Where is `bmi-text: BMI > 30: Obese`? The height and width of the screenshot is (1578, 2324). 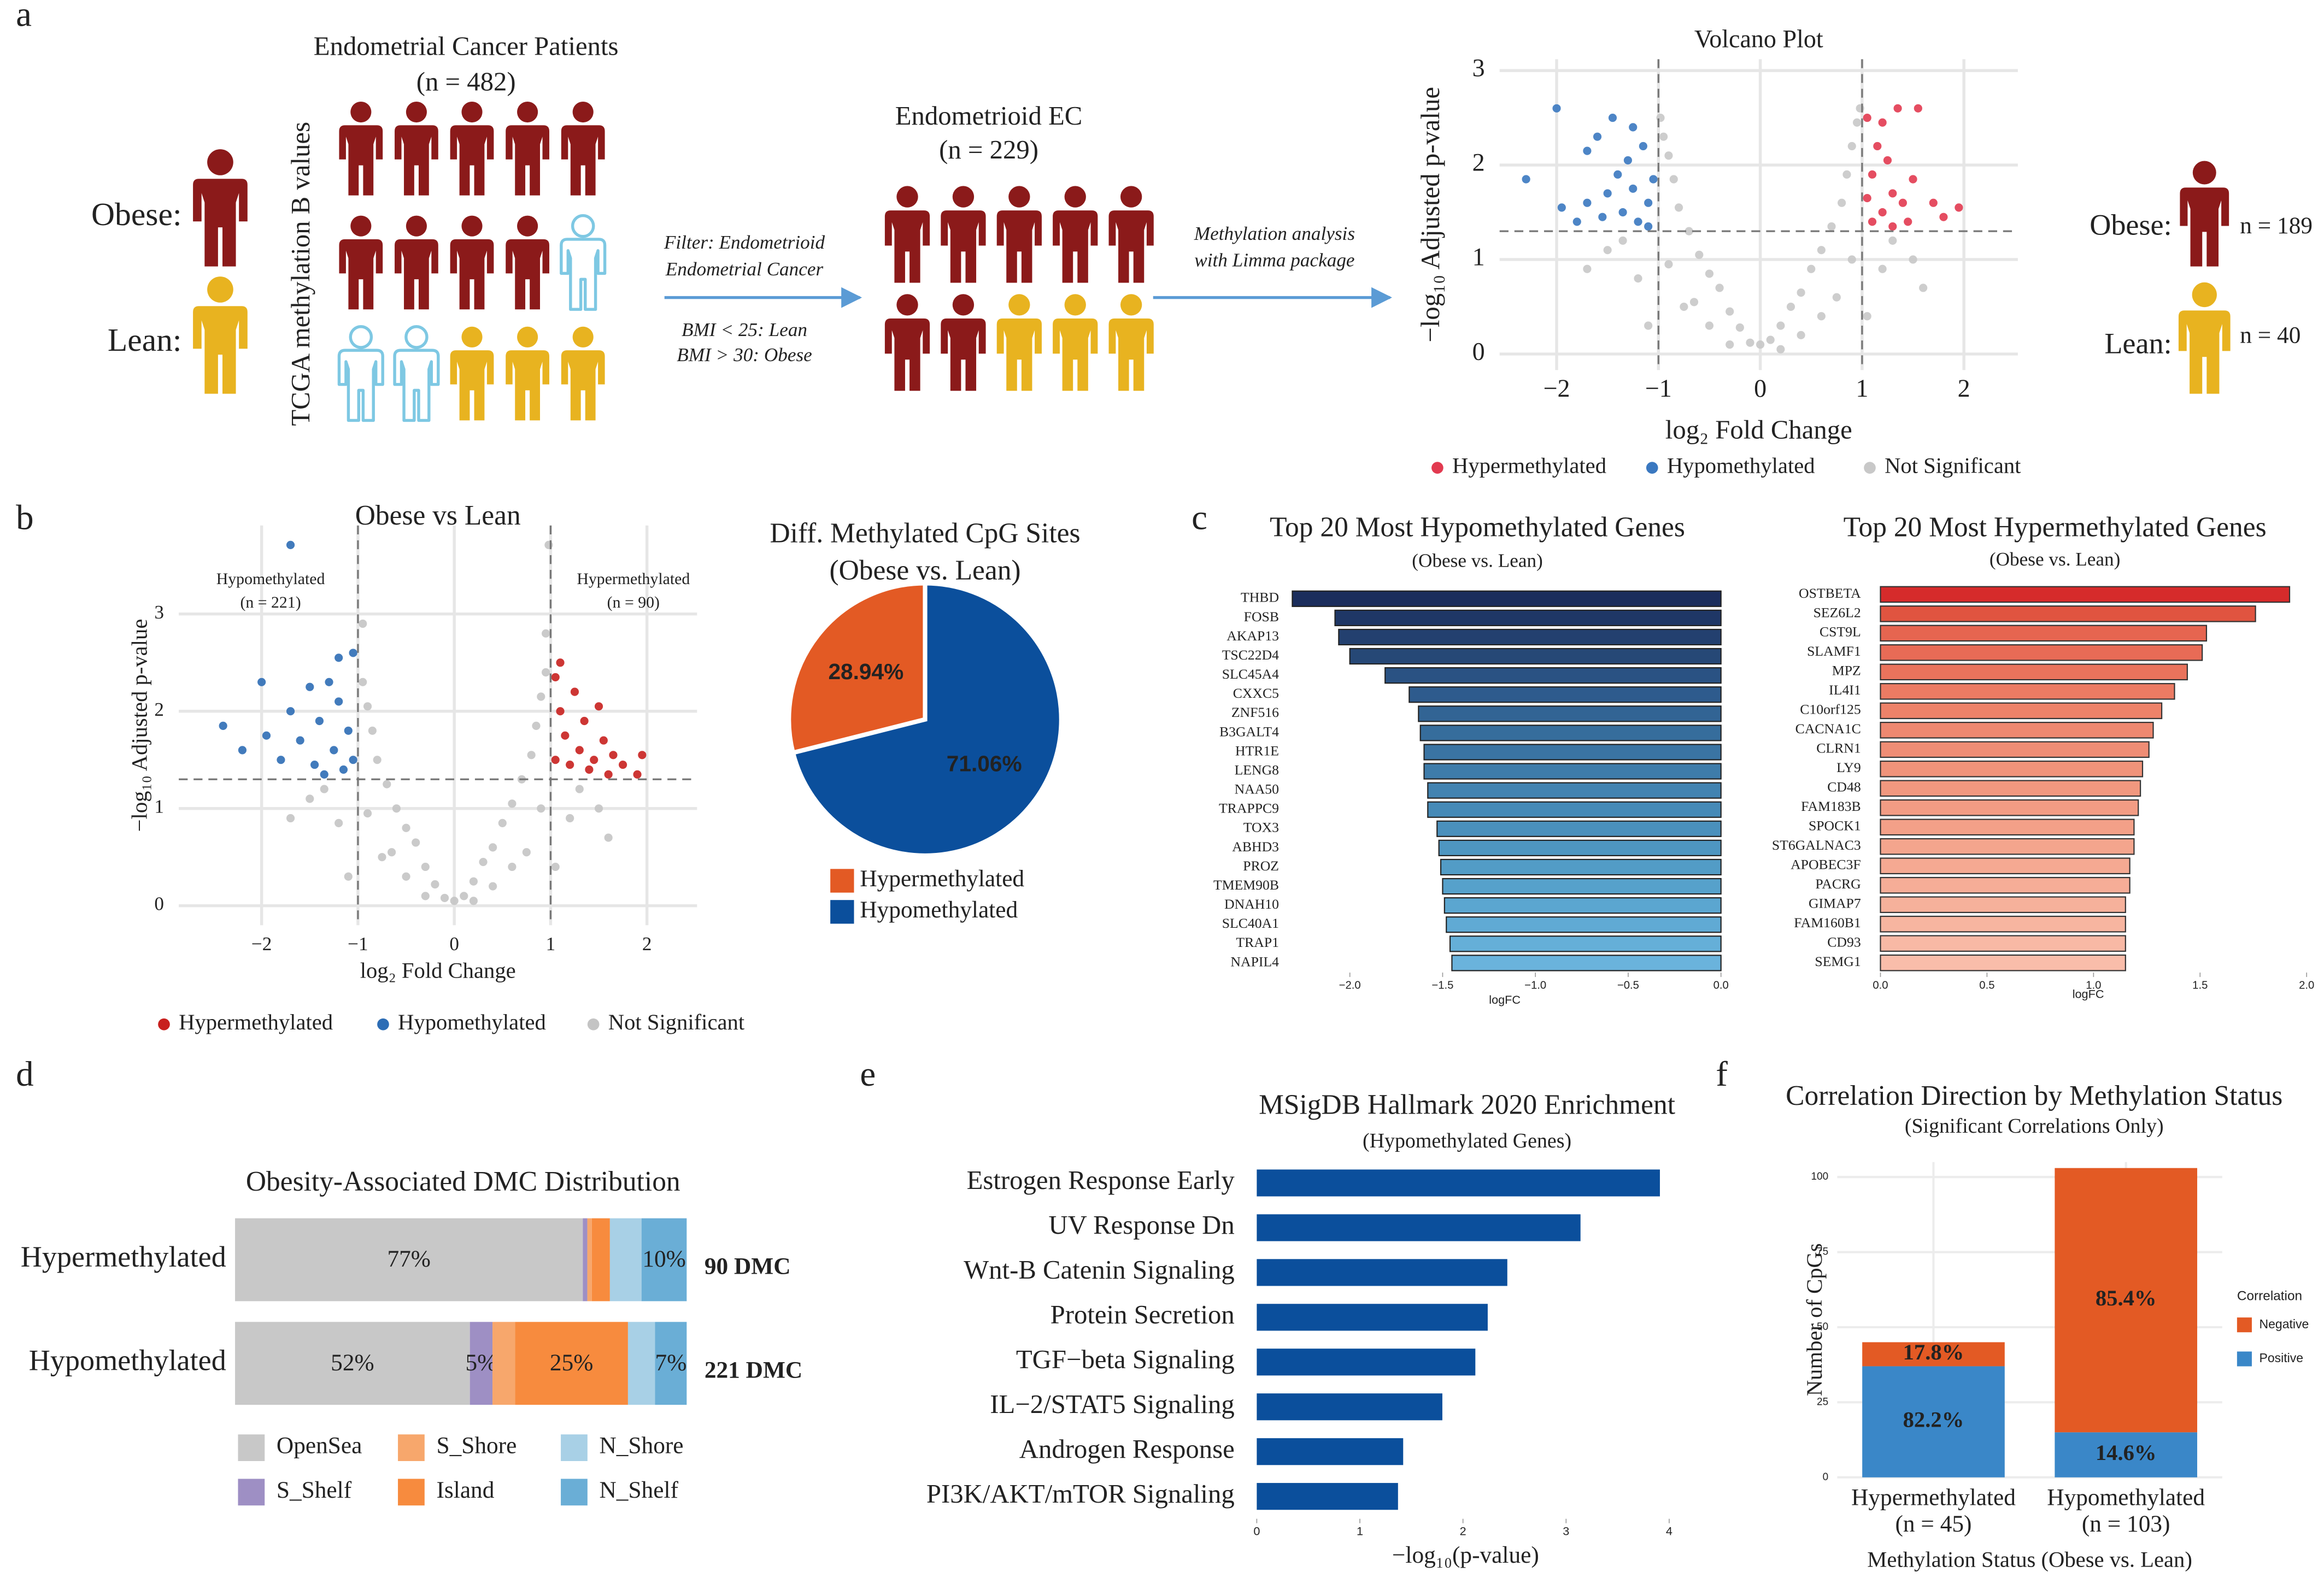 bmi-text: BMI > 30: Obese is located at coordinates (744, 355).